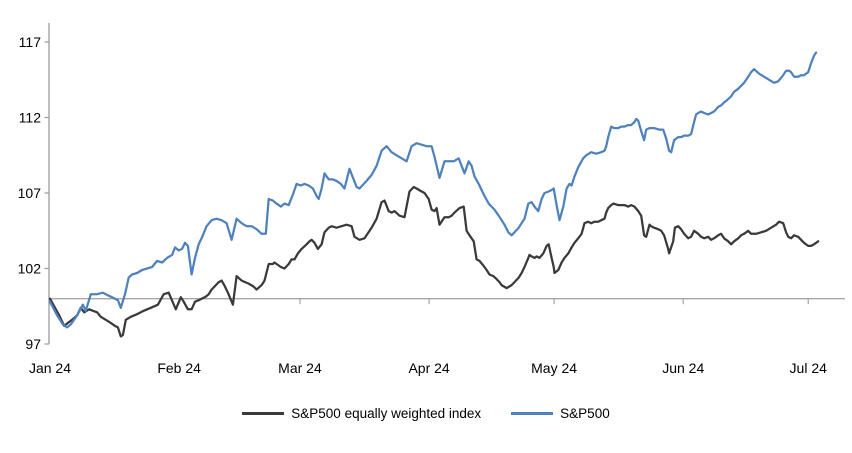 Image resolution: width=852 pixels, height=453 pixels. What do you see at coordinates (532, 414) in the screenshot?
I see `legend-line-swatch-sp500` at bounding box center [532, 414].